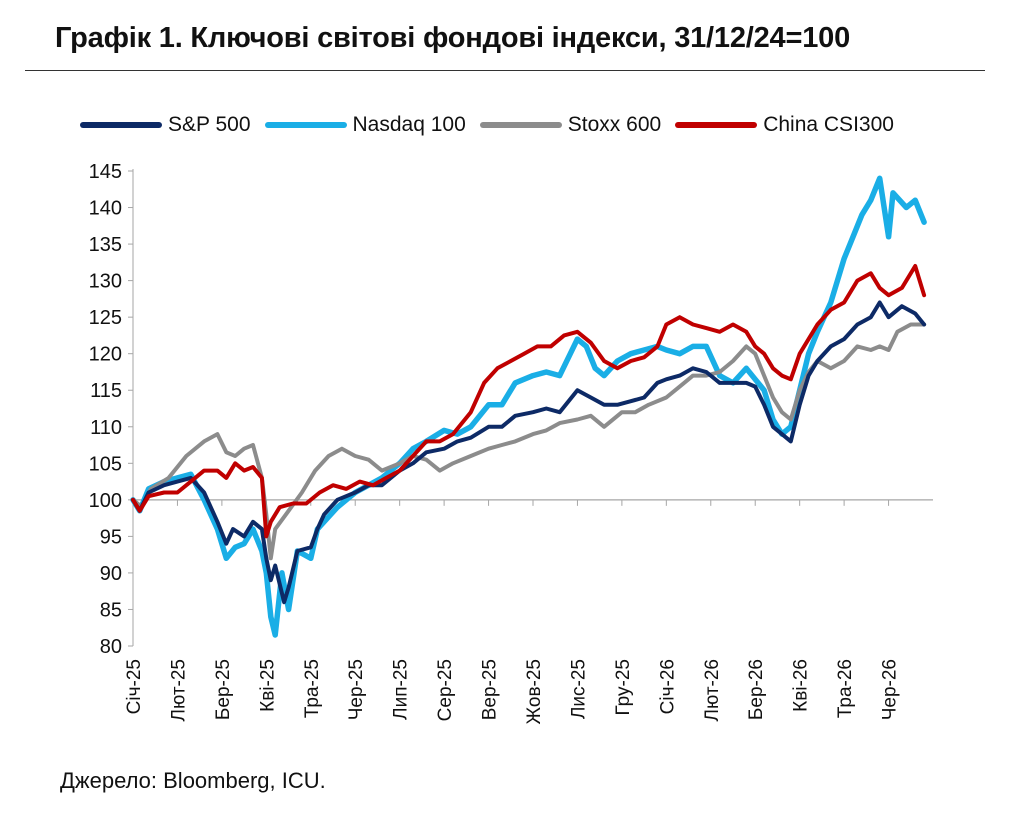  I want to click on legend-label: S&P 500, so click(209, 124).